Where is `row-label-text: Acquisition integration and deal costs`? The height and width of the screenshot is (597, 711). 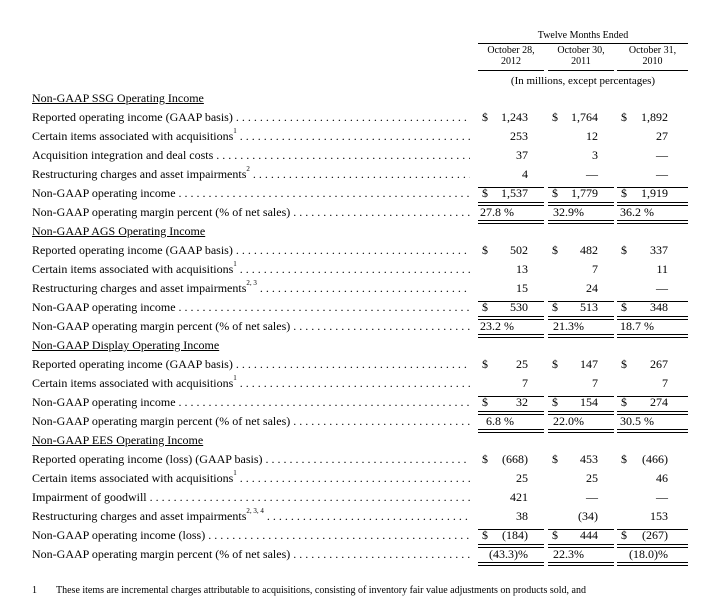 row-label-text: Acquisition integration and deal costs is located at coordinates (123, 155).